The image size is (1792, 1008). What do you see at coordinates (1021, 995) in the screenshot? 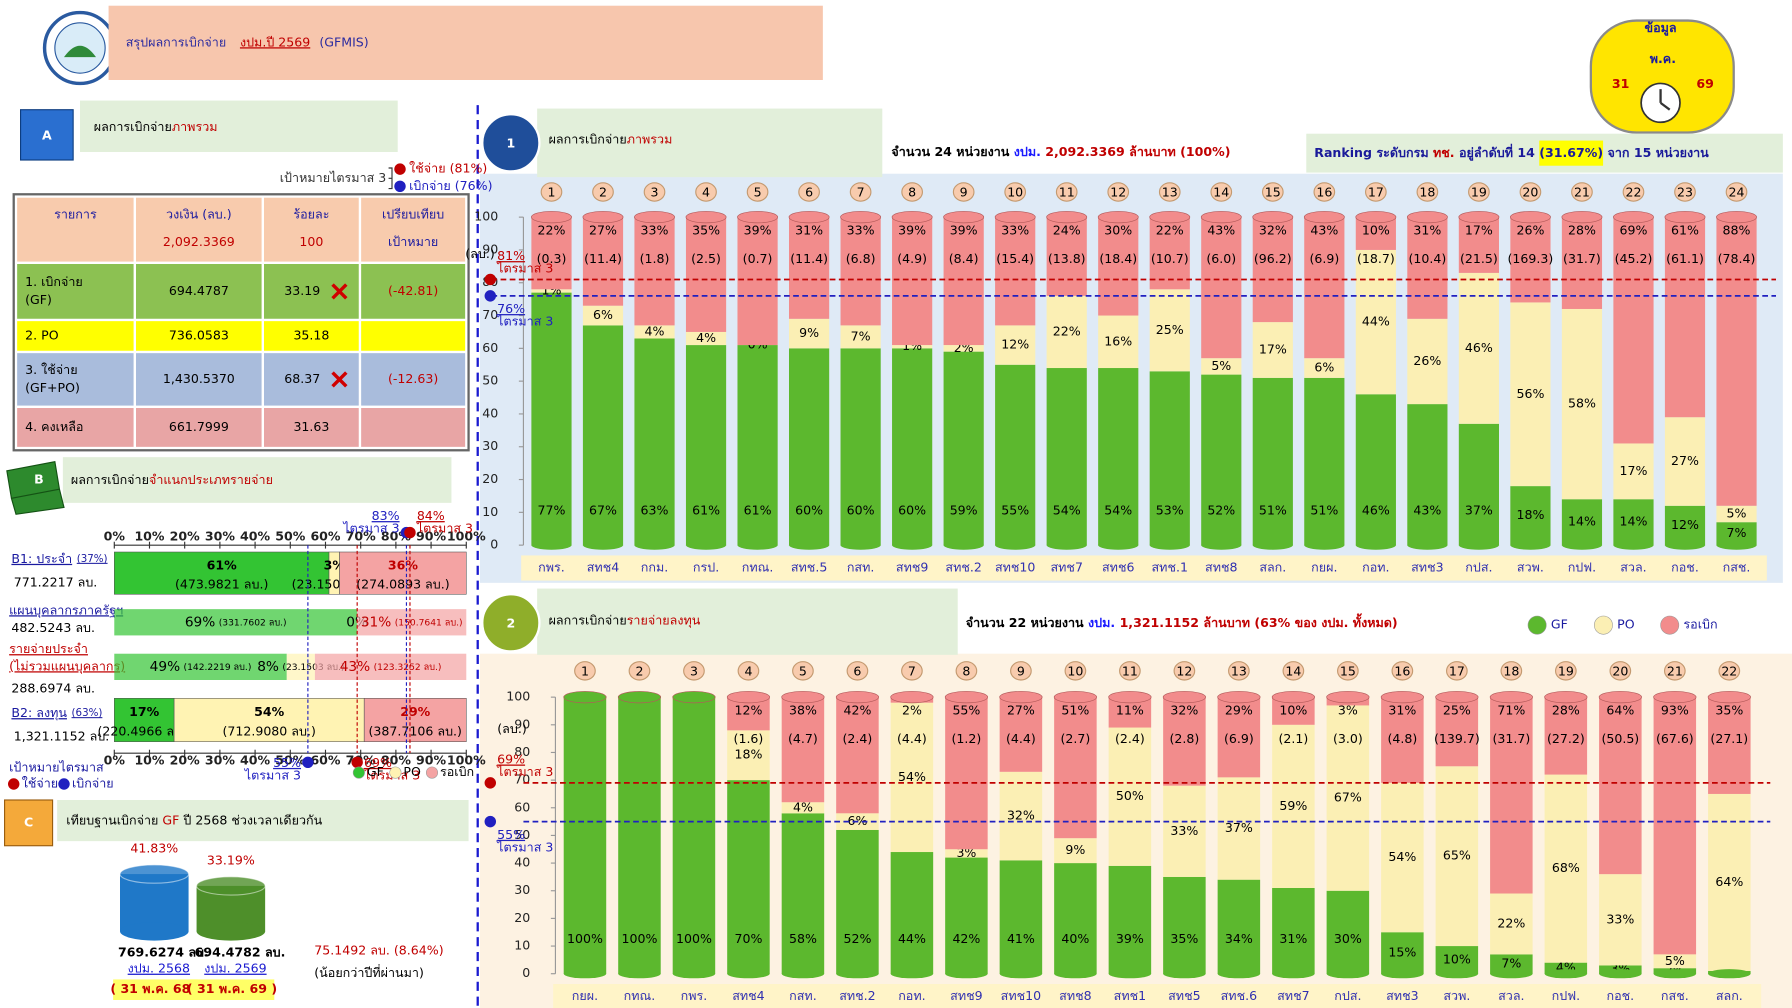
I see `x-tick-label: สทช10` at bounding box center [1021, 995].